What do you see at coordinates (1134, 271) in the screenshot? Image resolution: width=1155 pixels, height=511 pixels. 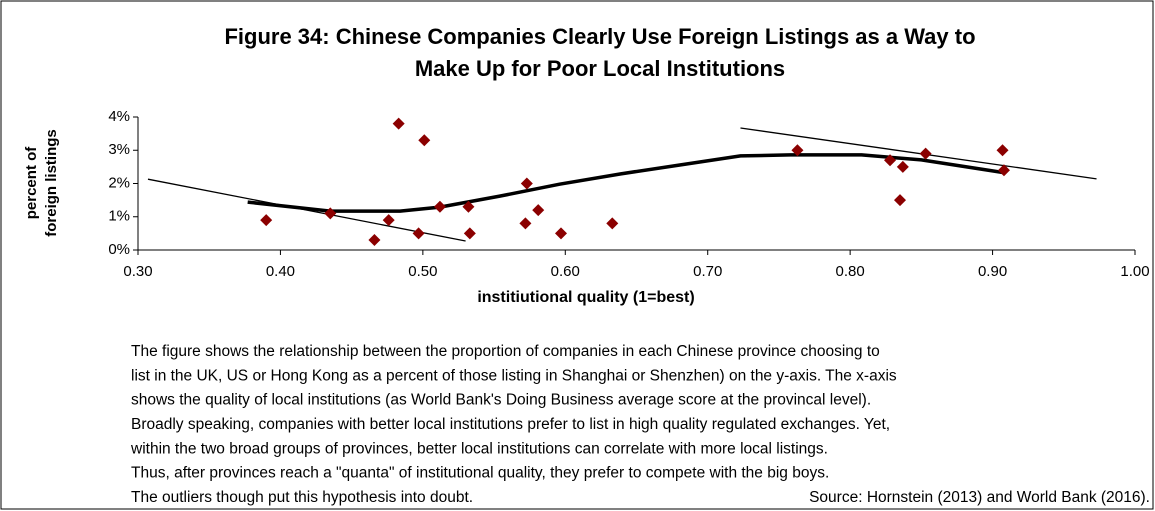 I see `x-tick-label: 1.00` at bounding box center [1134, 271].